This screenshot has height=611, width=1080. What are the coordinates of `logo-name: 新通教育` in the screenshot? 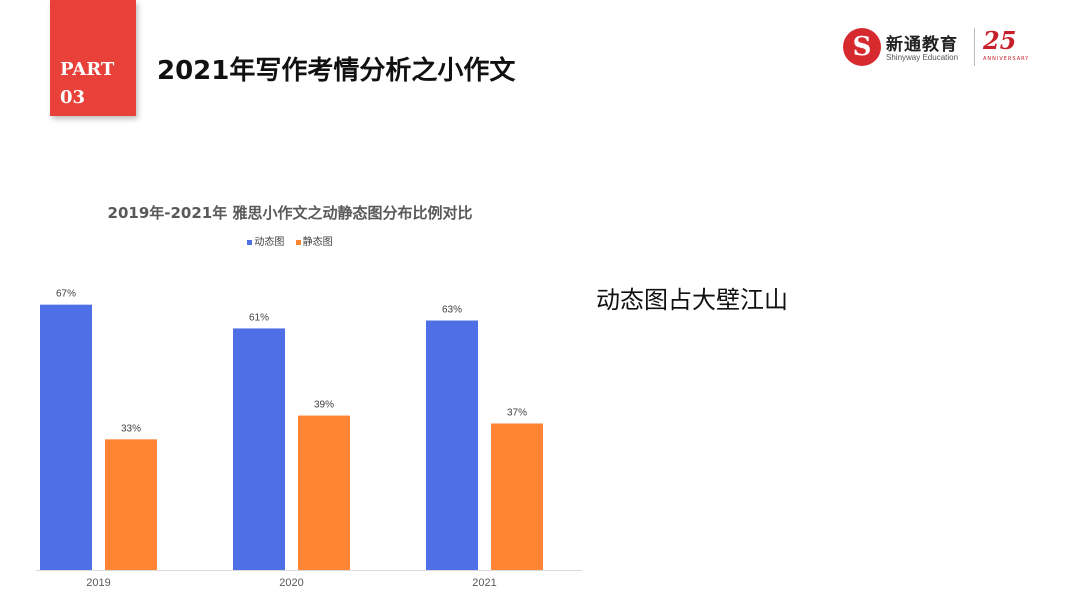 It's located at (922, 45).